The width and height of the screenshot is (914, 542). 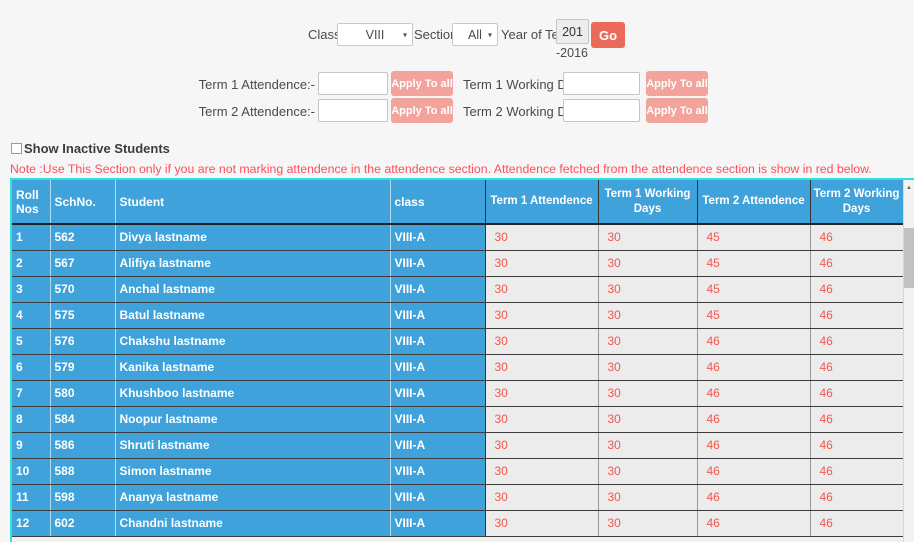 What do you see at coordinates (31, 393) in the screenshot?
I see `cell-roll: 7` at bounding box center [31, 393].